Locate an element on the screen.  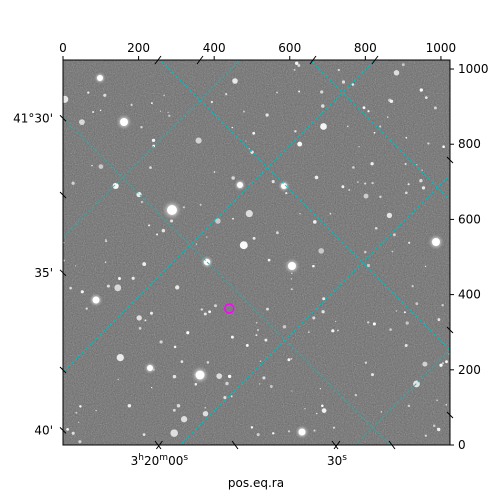
x-tick-label: 0 is located at coordinates (63, 48).